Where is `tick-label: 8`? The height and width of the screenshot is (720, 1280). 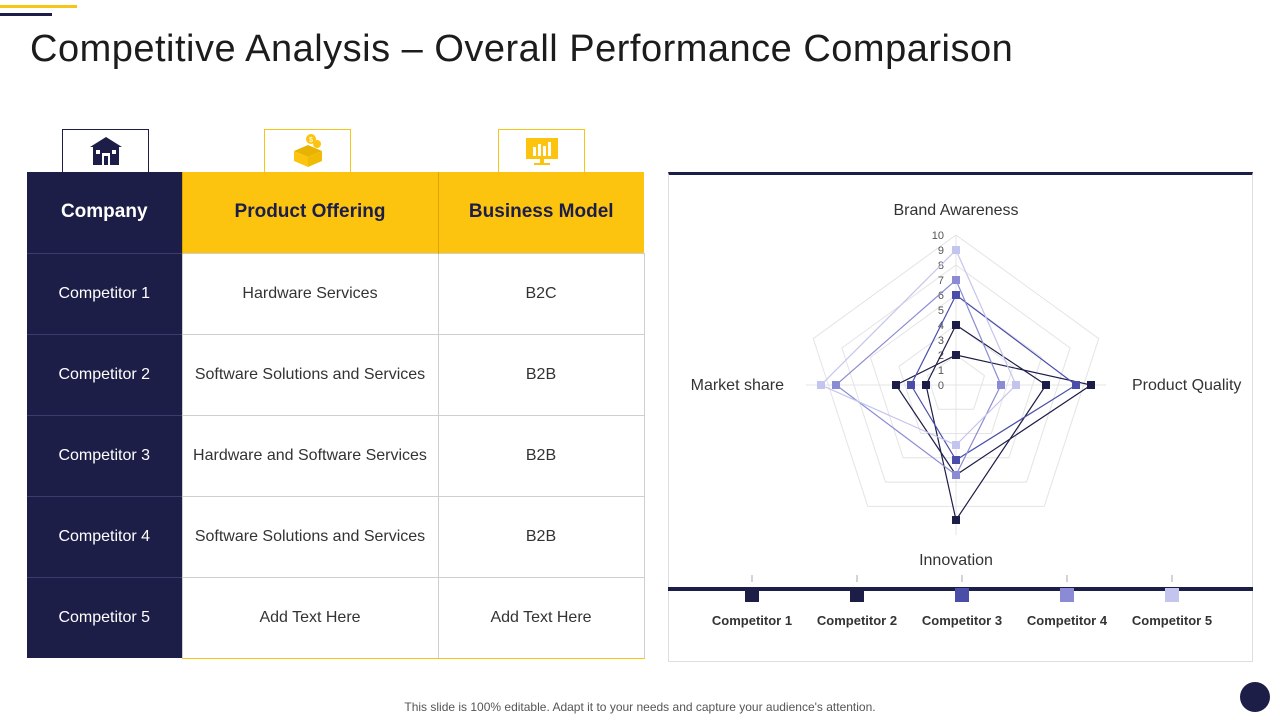
tick-label: 8 is located at coordinates (941, 266).